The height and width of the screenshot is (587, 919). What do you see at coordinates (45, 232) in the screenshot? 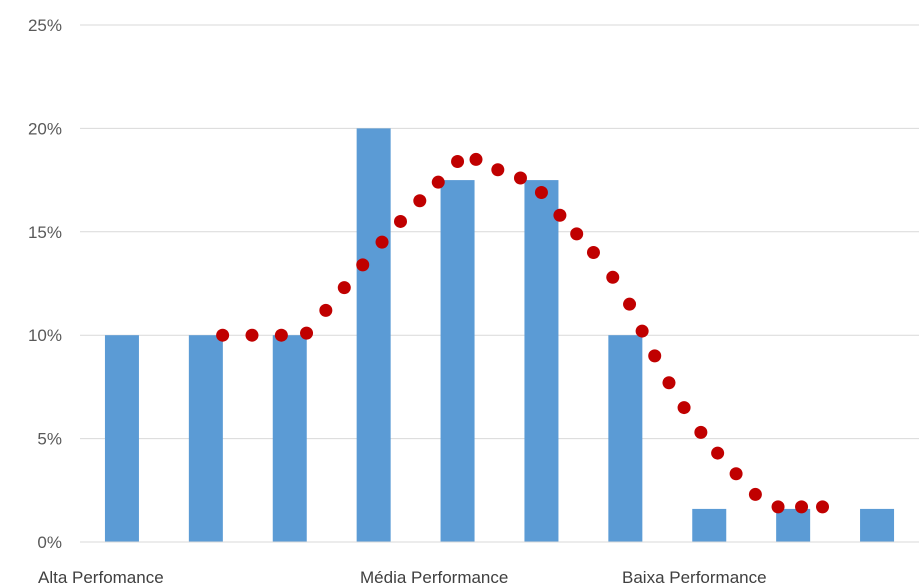
I see `y-tick-label: 15%` at bounding box center [45, 232].